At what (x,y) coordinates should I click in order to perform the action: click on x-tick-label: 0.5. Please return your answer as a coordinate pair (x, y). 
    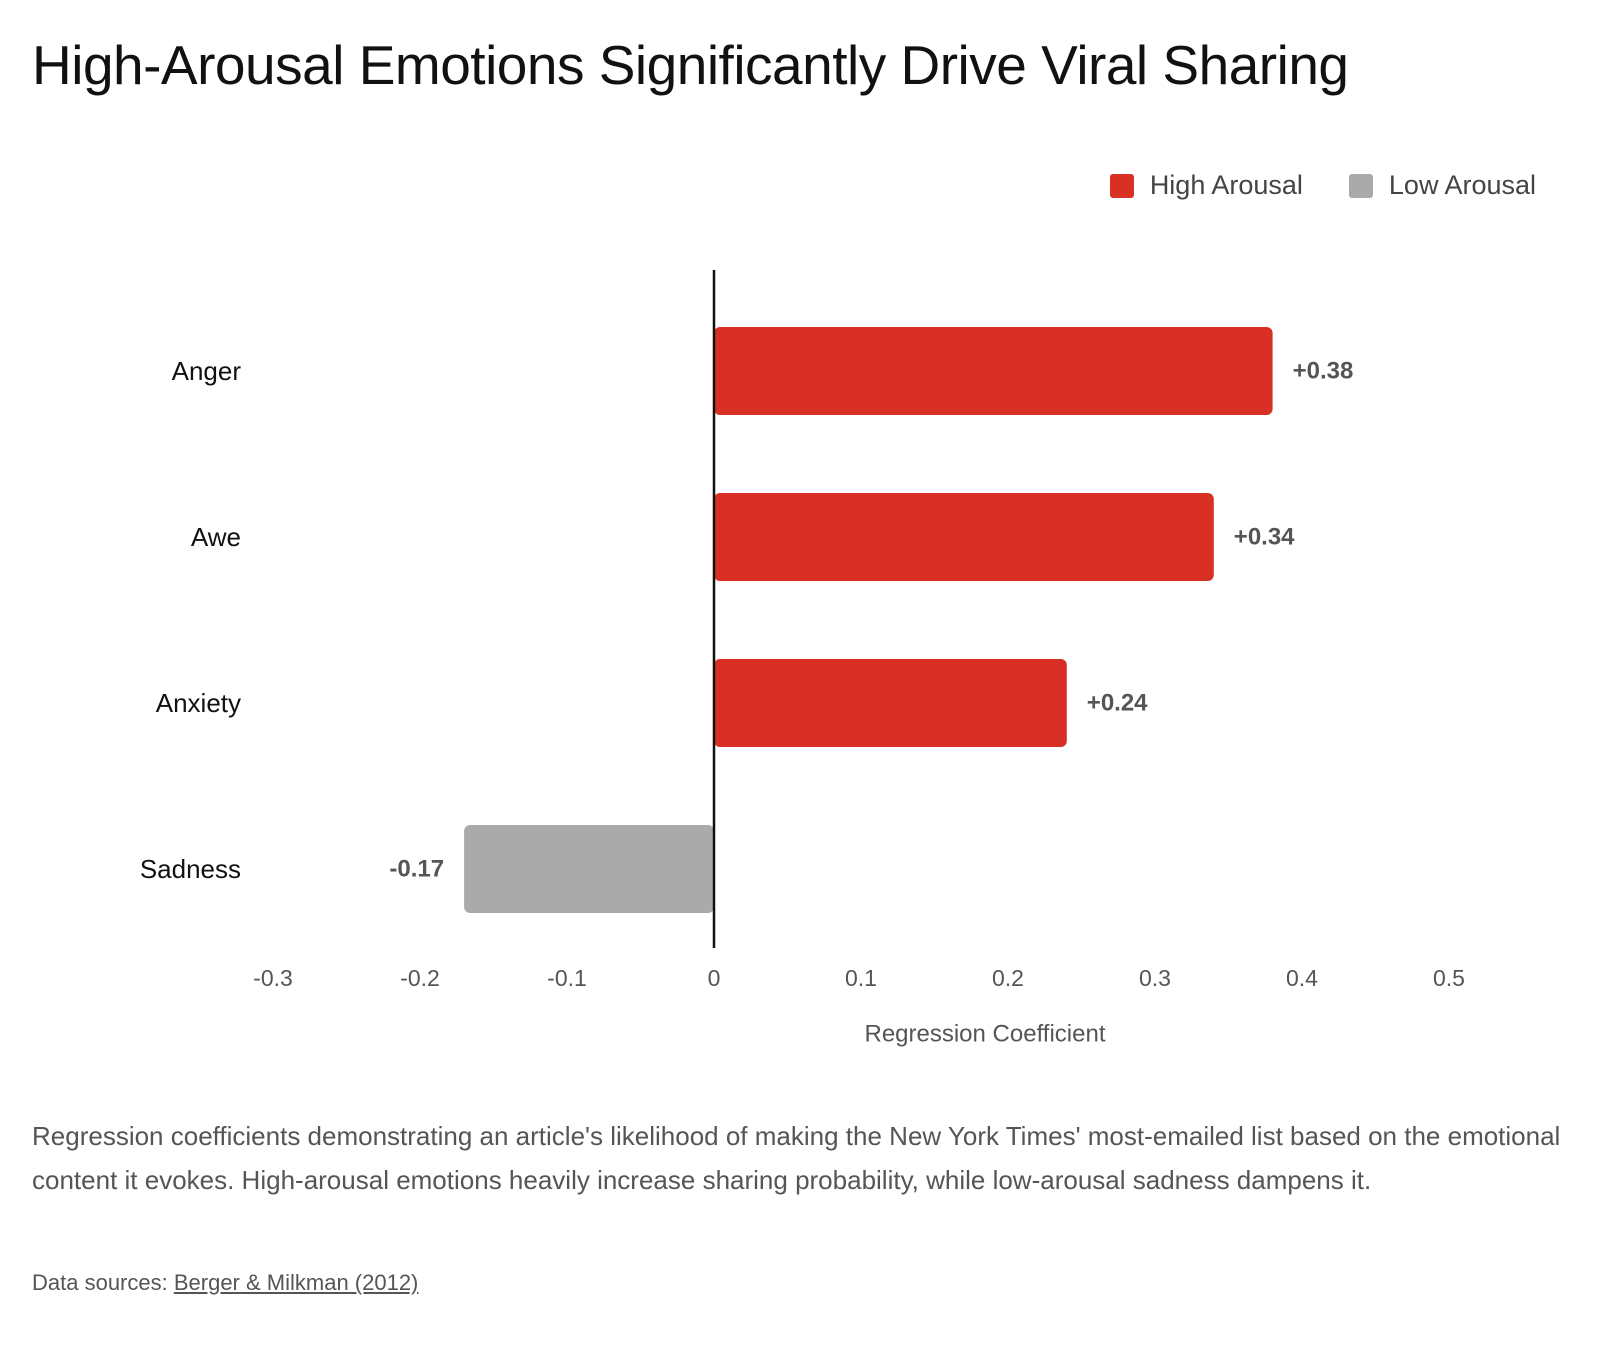
    Looking at the image, I should click on (1449, 978).